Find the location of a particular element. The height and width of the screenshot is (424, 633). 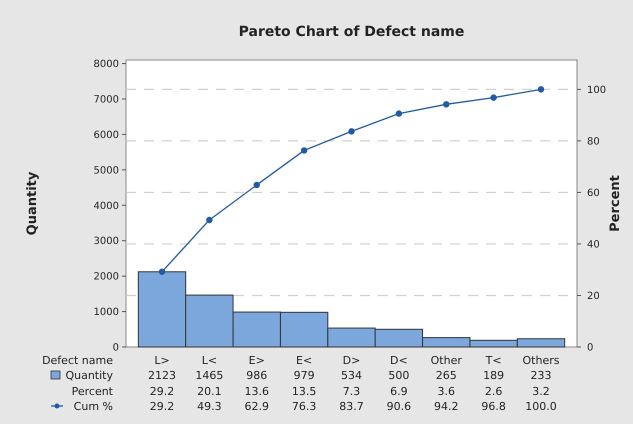

y2-tick-label: 60 is located at coordinates (593, 193).